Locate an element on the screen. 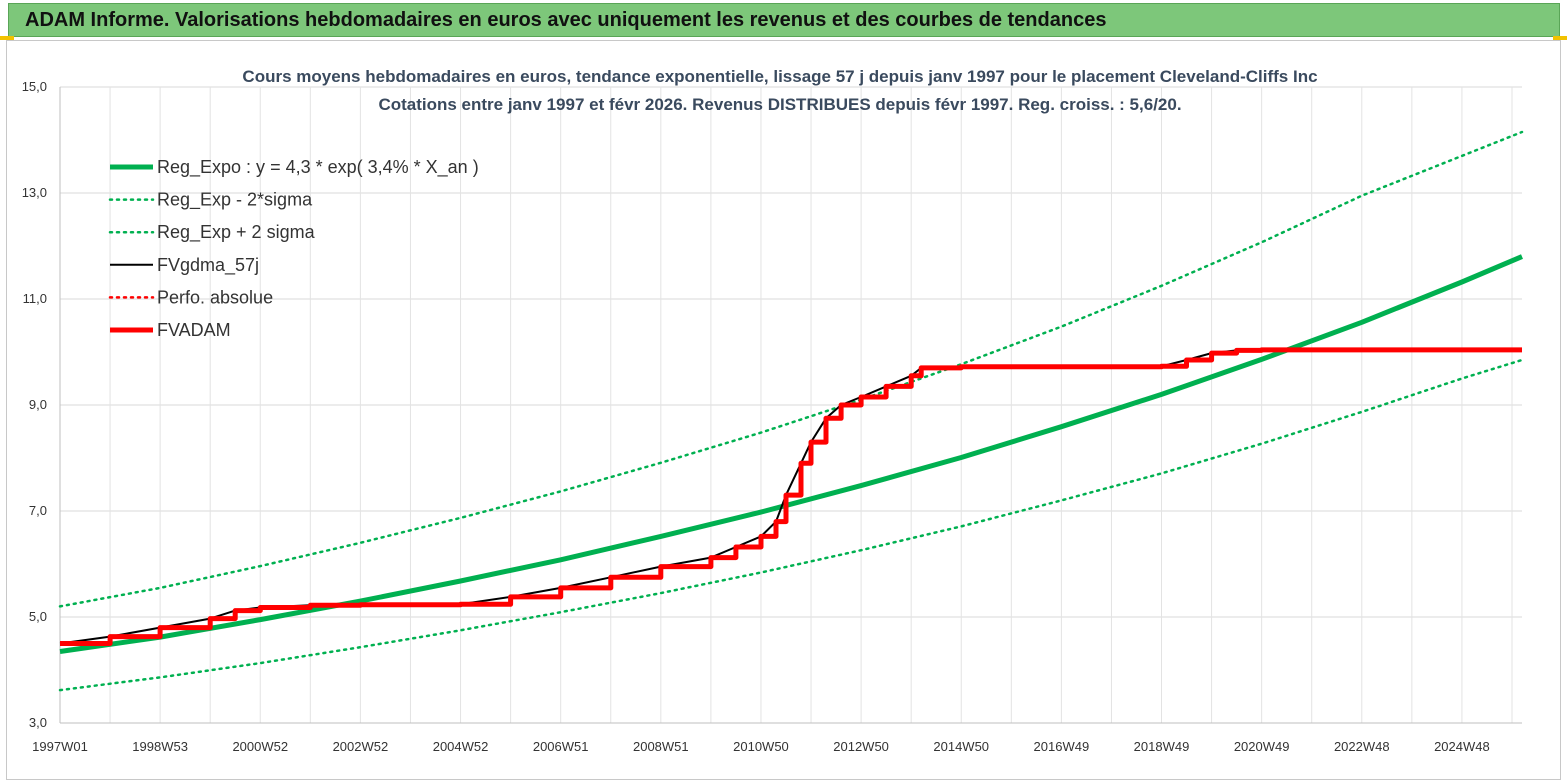 The width and height of the screenshot is (1567, 783). corner-mark-left is located at coordinates (7, 38).